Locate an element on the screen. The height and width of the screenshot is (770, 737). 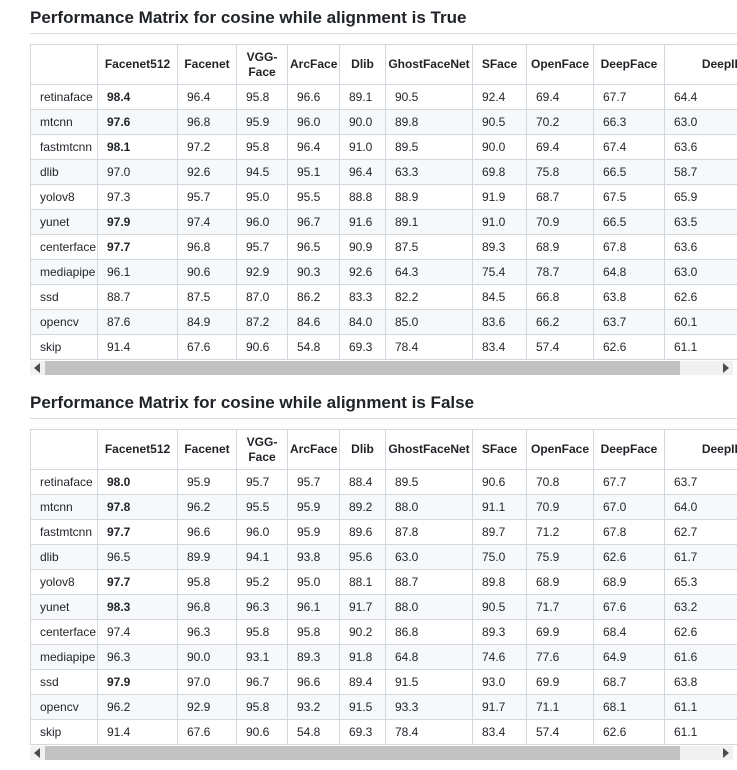
row-label: opencv is located at coordinates (64, 707).